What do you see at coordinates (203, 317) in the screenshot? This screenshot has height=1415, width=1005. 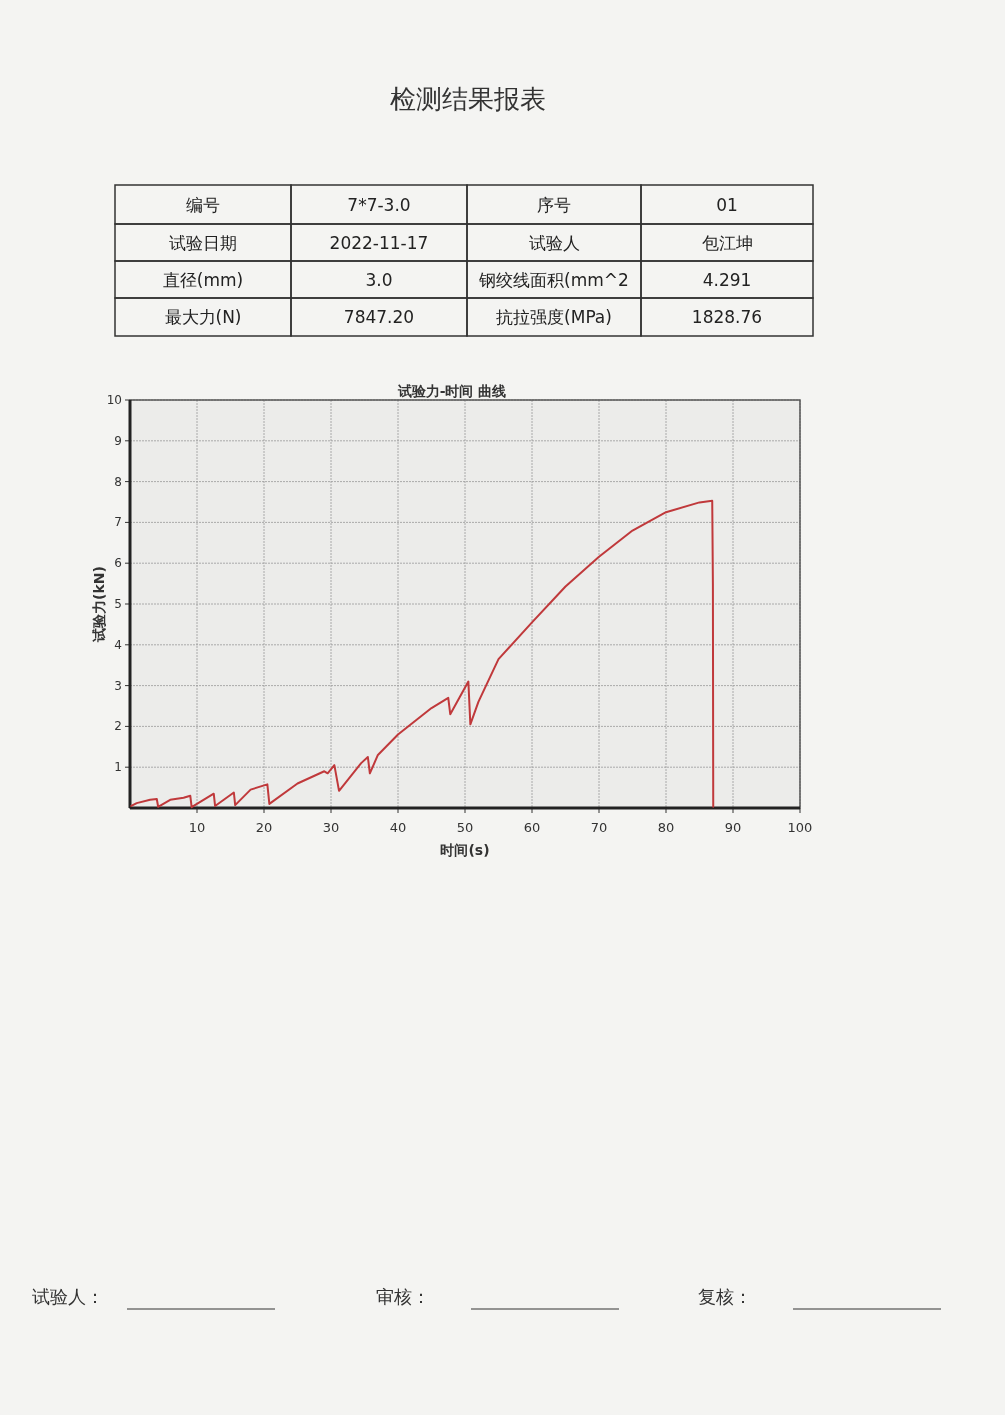 I see `text: 最大力(N)` at bounding box center [203, 317].